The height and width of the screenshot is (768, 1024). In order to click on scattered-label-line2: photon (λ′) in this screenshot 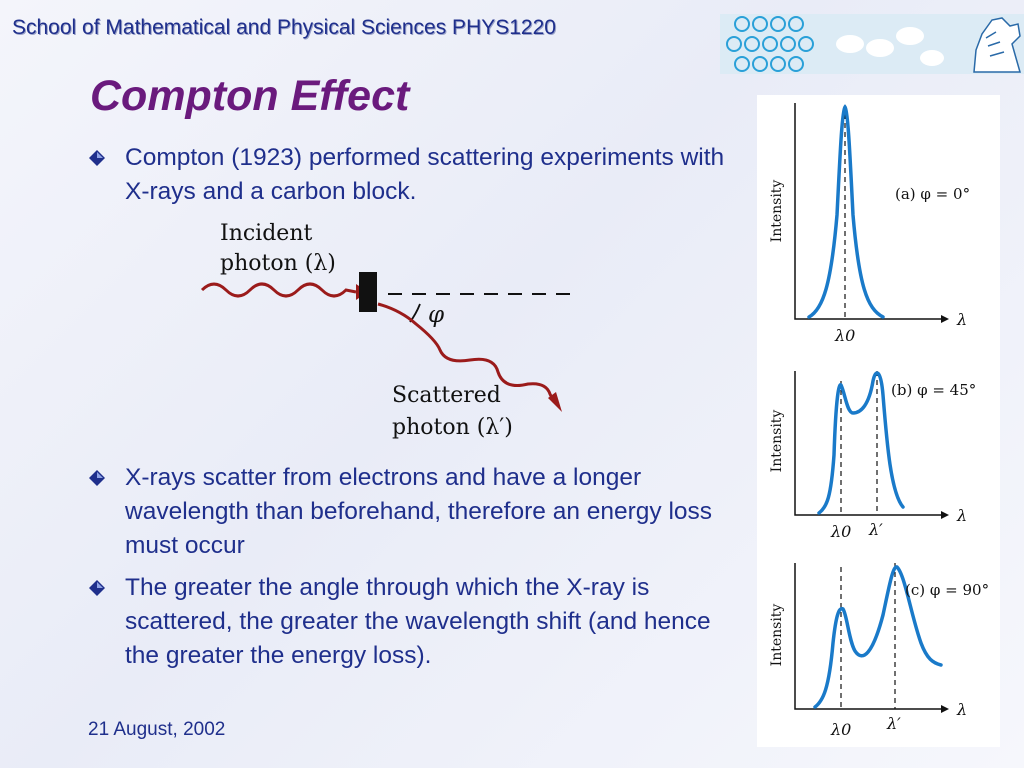, I will do `click(452, 427)`.